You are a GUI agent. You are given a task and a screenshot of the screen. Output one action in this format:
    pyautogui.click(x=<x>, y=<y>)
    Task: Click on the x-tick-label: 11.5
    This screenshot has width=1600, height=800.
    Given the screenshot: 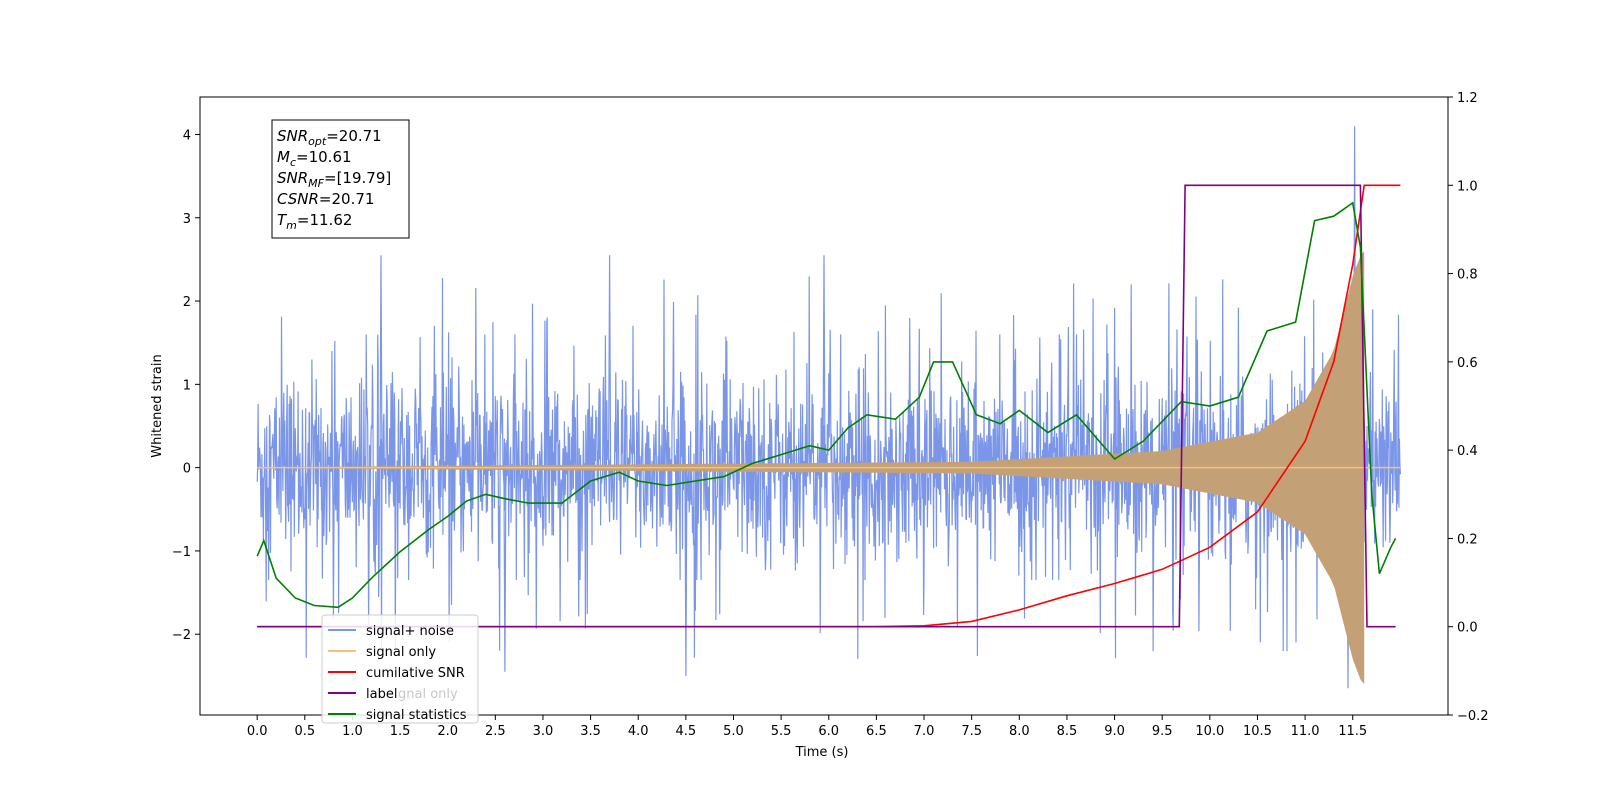 What is the action you would take?
    pyautogui.click(x=1352, y=731)
    